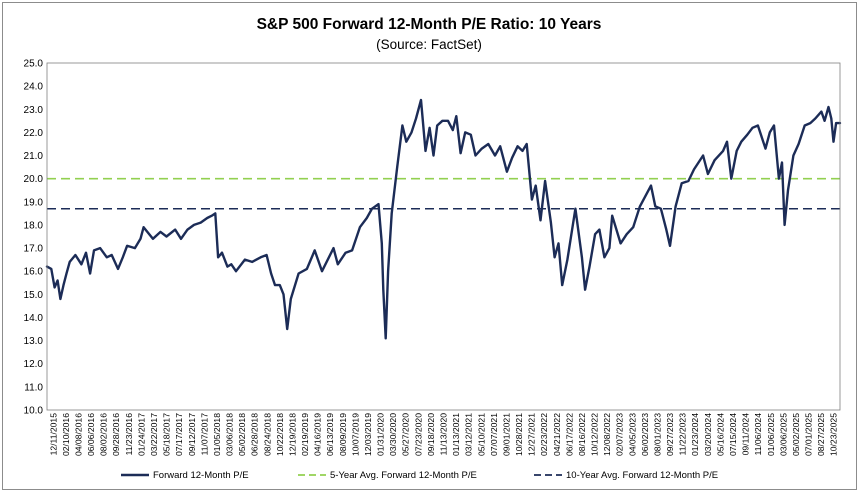 The image size is (861, 494). What do you see at coordinates (809, 434) in the screenshot?
I see `x-tick-label: 07/01/2025` at bounding box center [809, 434].